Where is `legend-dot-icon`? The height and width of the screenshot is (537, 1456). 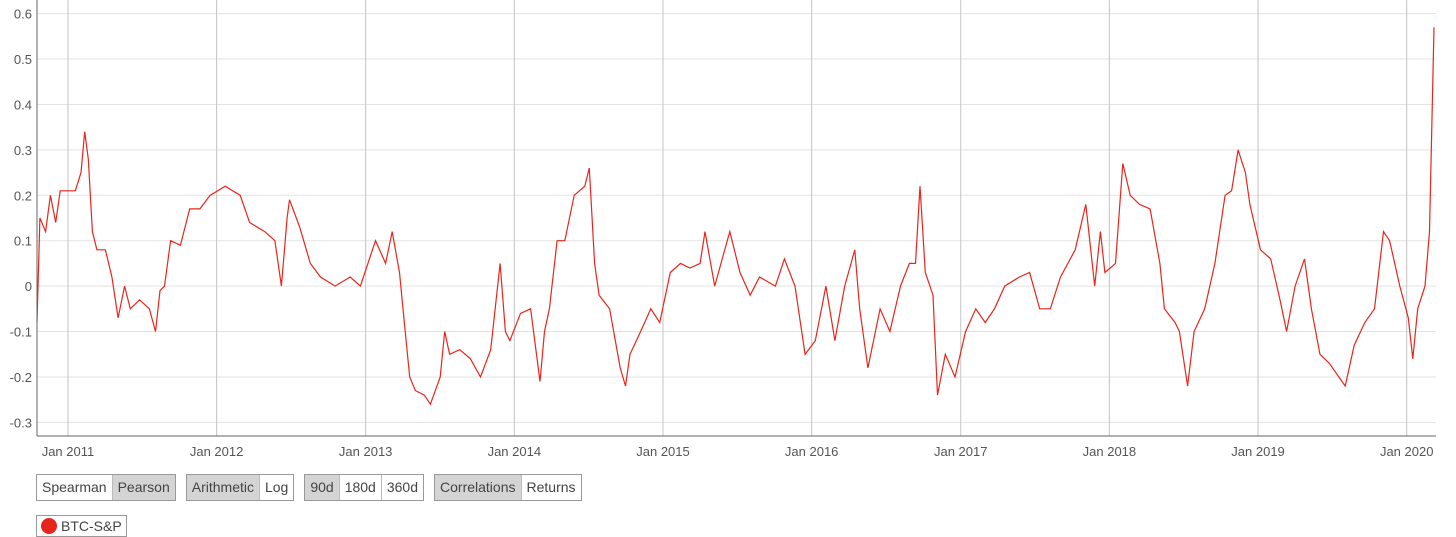 legend-dot-icon is located at coordinates (49, 526).